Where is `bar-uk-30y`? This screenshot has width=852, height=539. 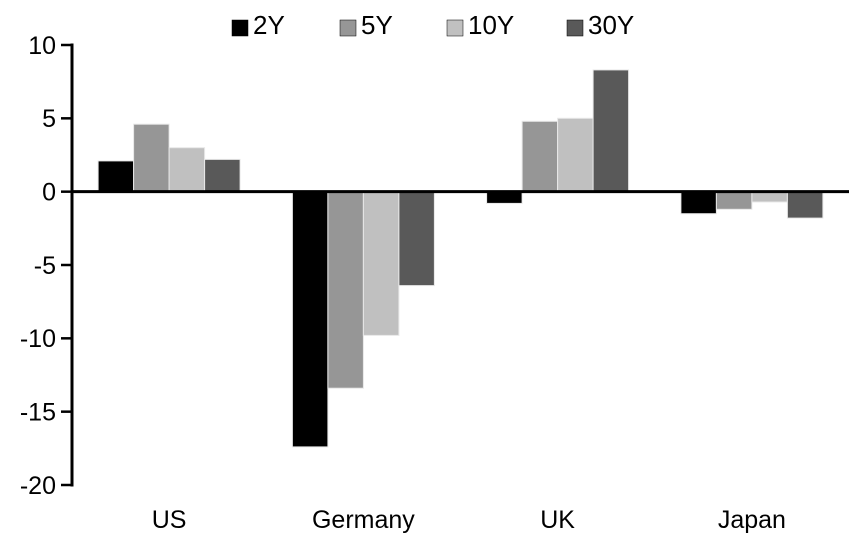
bar-uk-30y is located at coordinates (611, 131).